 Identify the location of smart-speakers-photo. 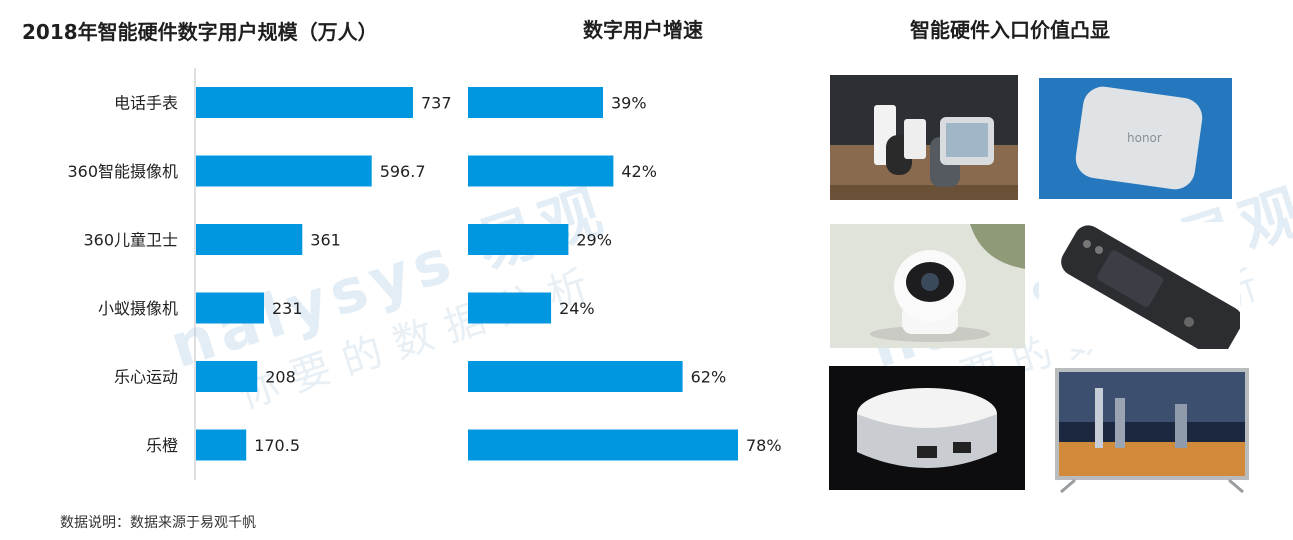
(924, 137).